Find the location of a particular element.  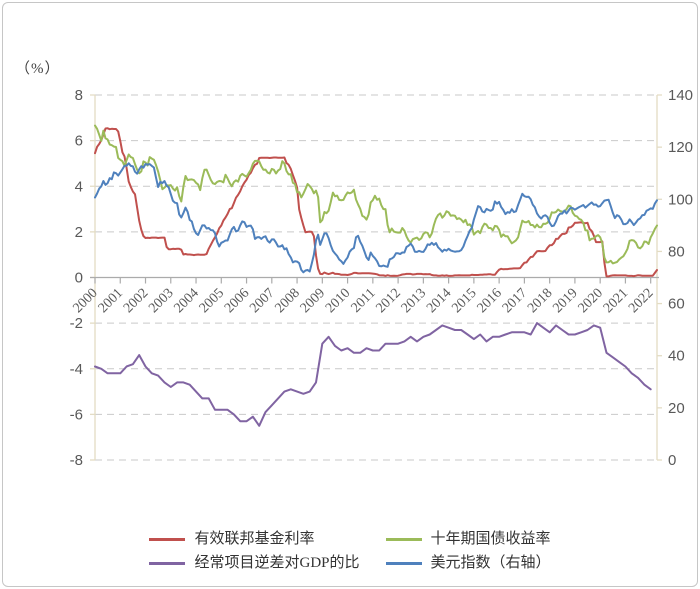

x-axis-year-label: 2002 is located at coordinates (136, 301).